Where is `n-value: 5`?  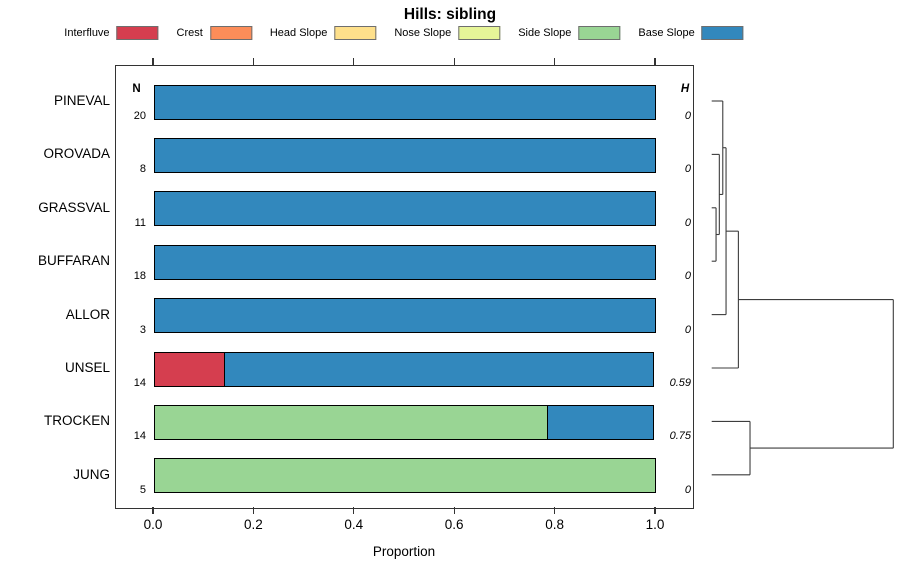
n-value: 5 is located at coordinates (142, 489).